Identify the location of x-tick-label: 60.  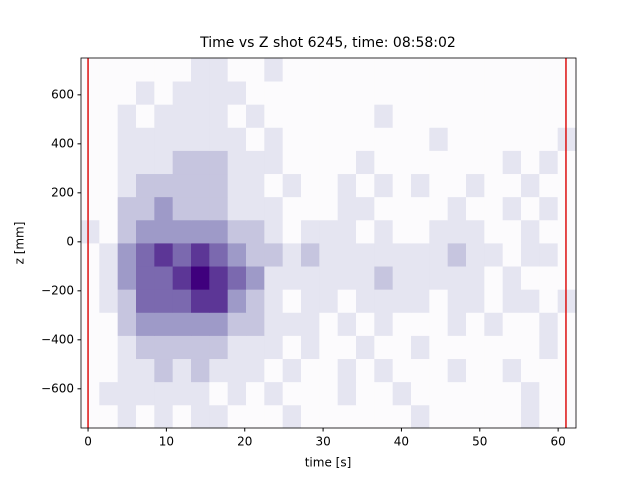
(557, 442).